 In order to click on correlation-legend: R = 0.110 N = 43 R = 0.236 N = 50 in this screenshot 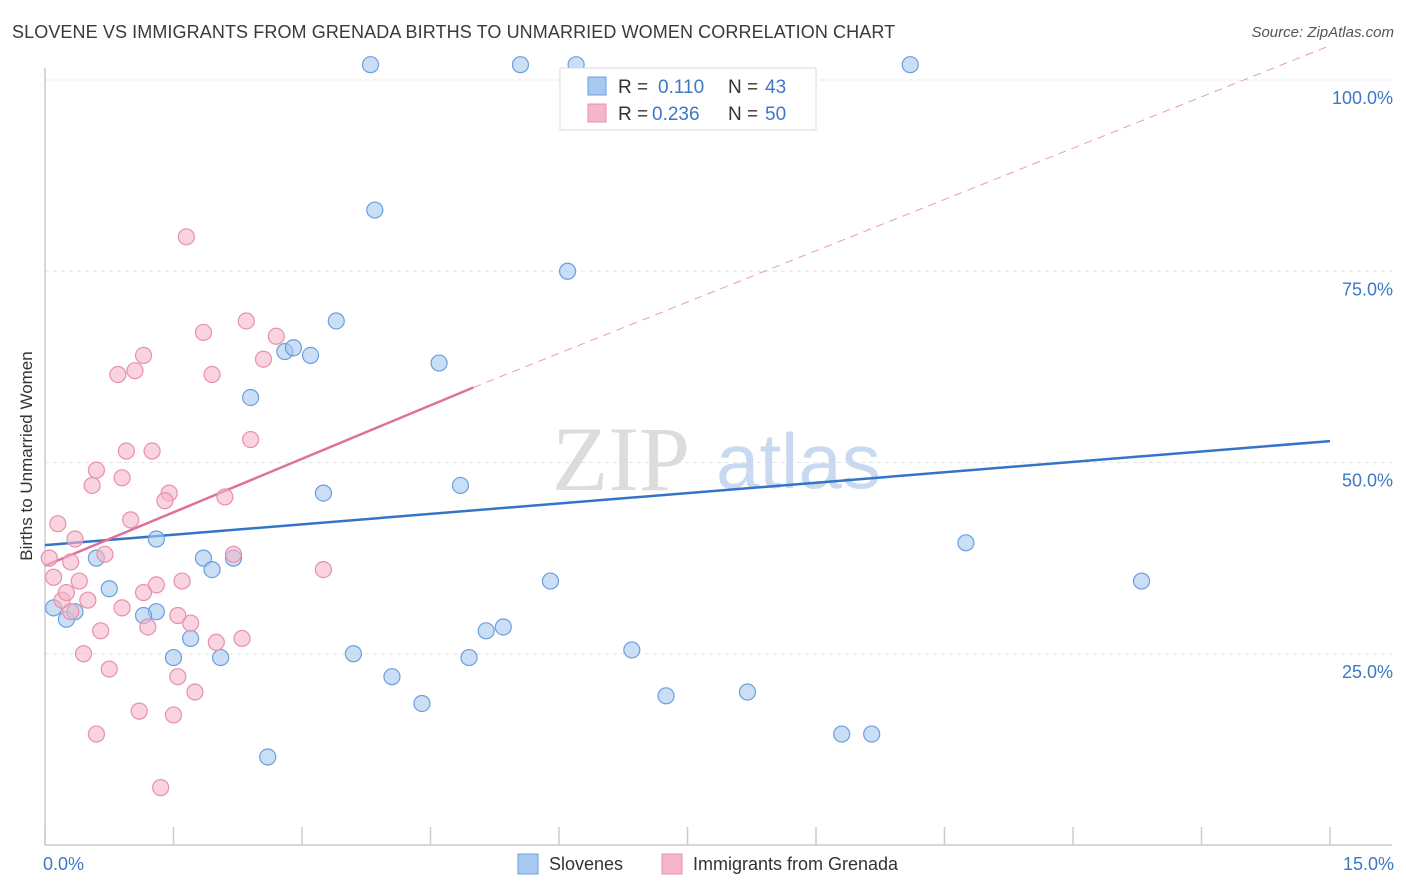, I will do `click(688, 99)`.